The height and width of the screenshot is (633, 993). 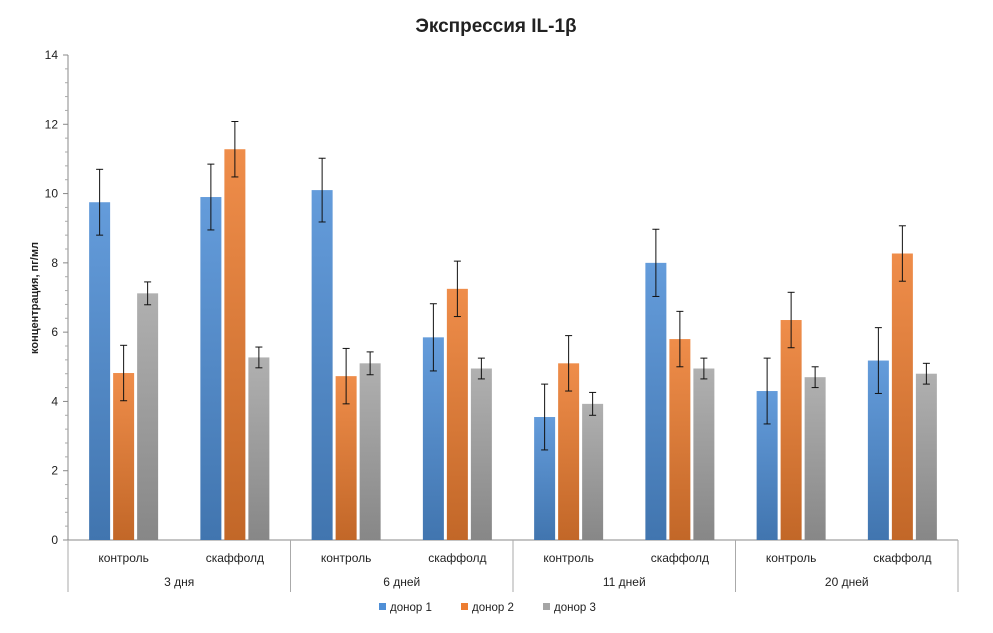 I want to click on y-tick-label: 2, so click(x=54, y=471).